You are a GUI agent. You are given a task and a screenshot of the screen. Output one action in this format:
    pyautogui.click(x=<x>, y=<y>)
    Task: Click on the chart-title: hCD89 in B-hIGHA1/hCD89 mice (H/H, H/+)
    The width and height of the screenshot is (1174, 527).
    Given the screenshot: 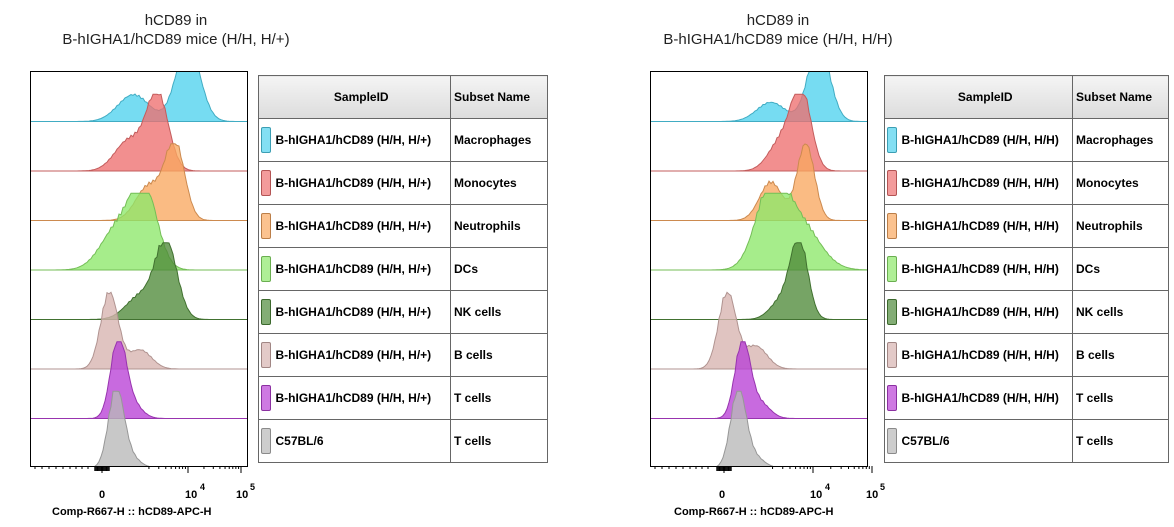 What is the action you would take?
    pyautogui.click(x=176, y=30)
    